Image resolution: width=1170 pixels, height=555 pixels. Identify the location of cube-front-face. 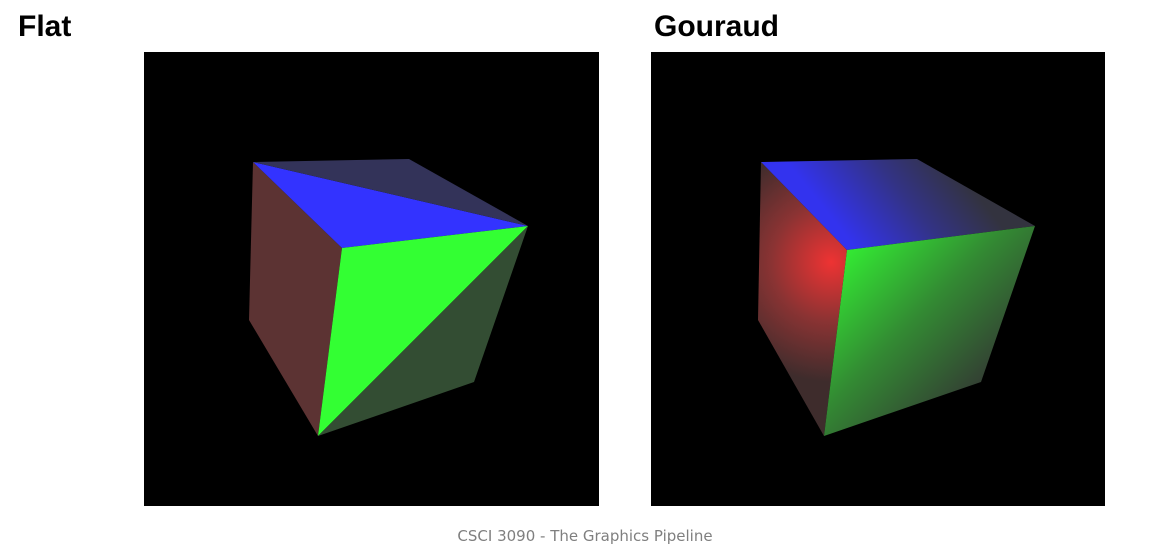
(929, 331).